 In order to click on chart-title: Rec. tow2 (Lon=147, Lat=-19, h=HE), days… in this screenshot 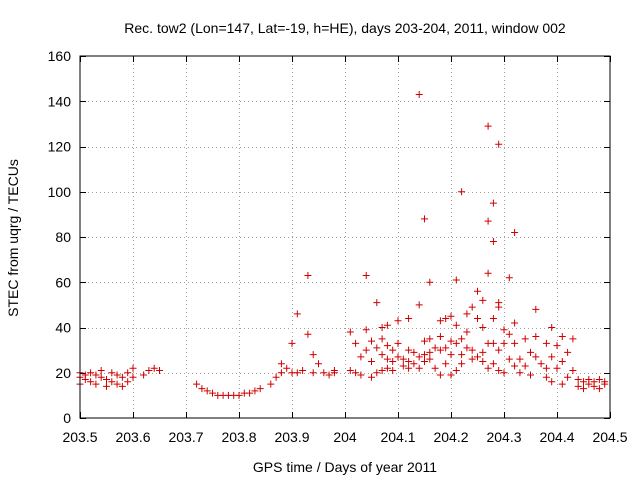, I will do `click(345, 28)`.